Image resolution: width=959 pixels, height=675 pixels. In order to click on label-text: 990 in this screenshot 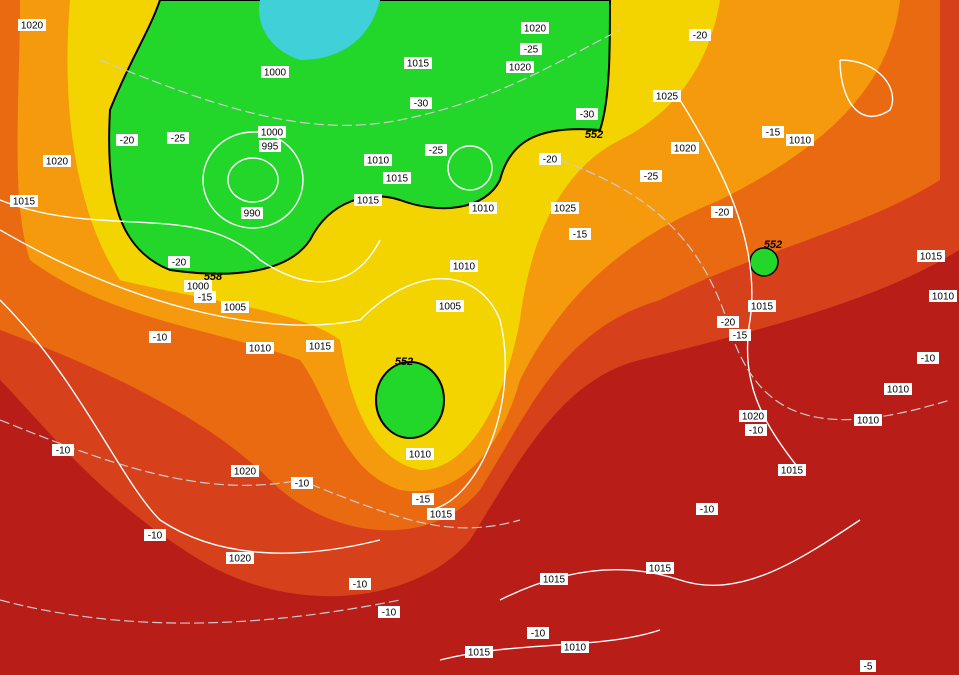, I will do `click(252, 214)`.